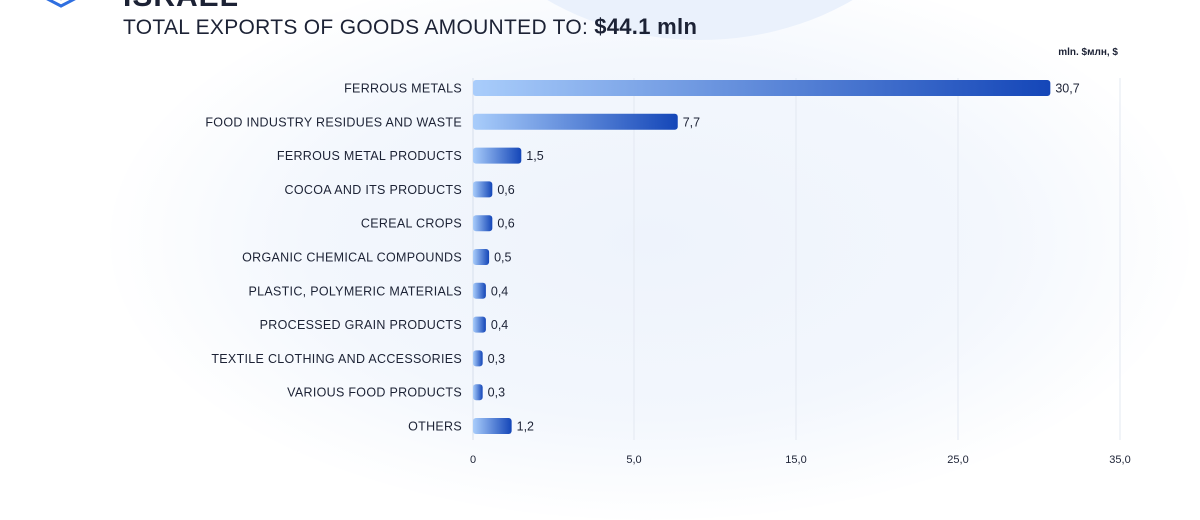  Describe the element at coordinates (356, 27) in the screenshot. I see `headline-prefix: TOTAL EXPORTS OF GOODS AMOUNTED TO:` at that location.